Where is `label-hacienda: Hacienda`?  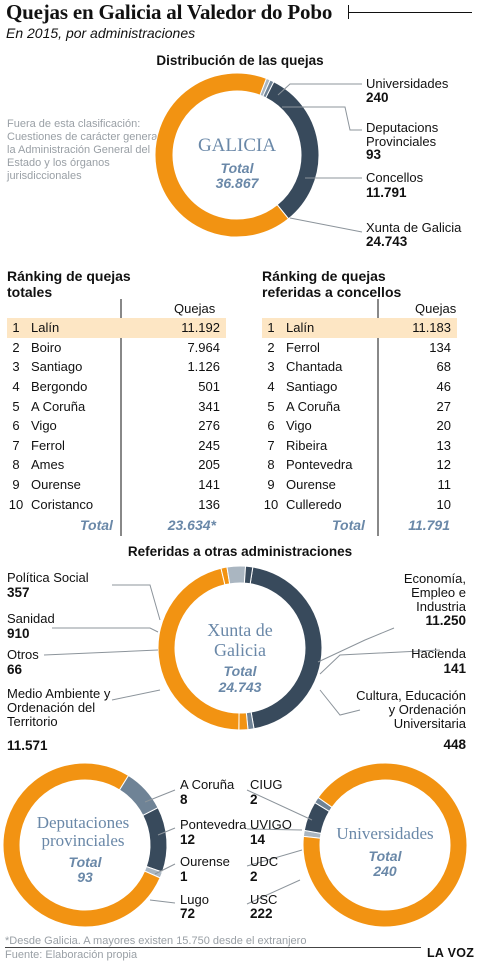
label-hacienda: Hacienda is located at coordinates (438, 653).